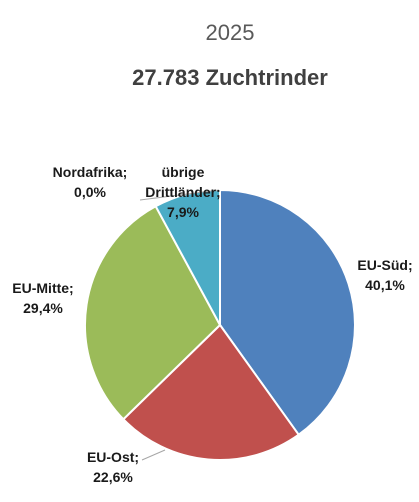 Image resolution: width=419 pixels, height=502 pixels. I want to click on slice-label-eu-sued: EU-Süd; 40,1%, so click(384, 275).